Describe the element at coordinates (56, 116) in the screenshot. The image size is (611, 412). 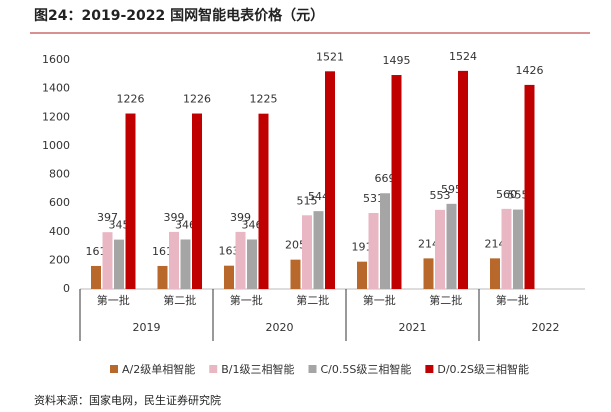
I see `y-tick-label: 1200` at that location.